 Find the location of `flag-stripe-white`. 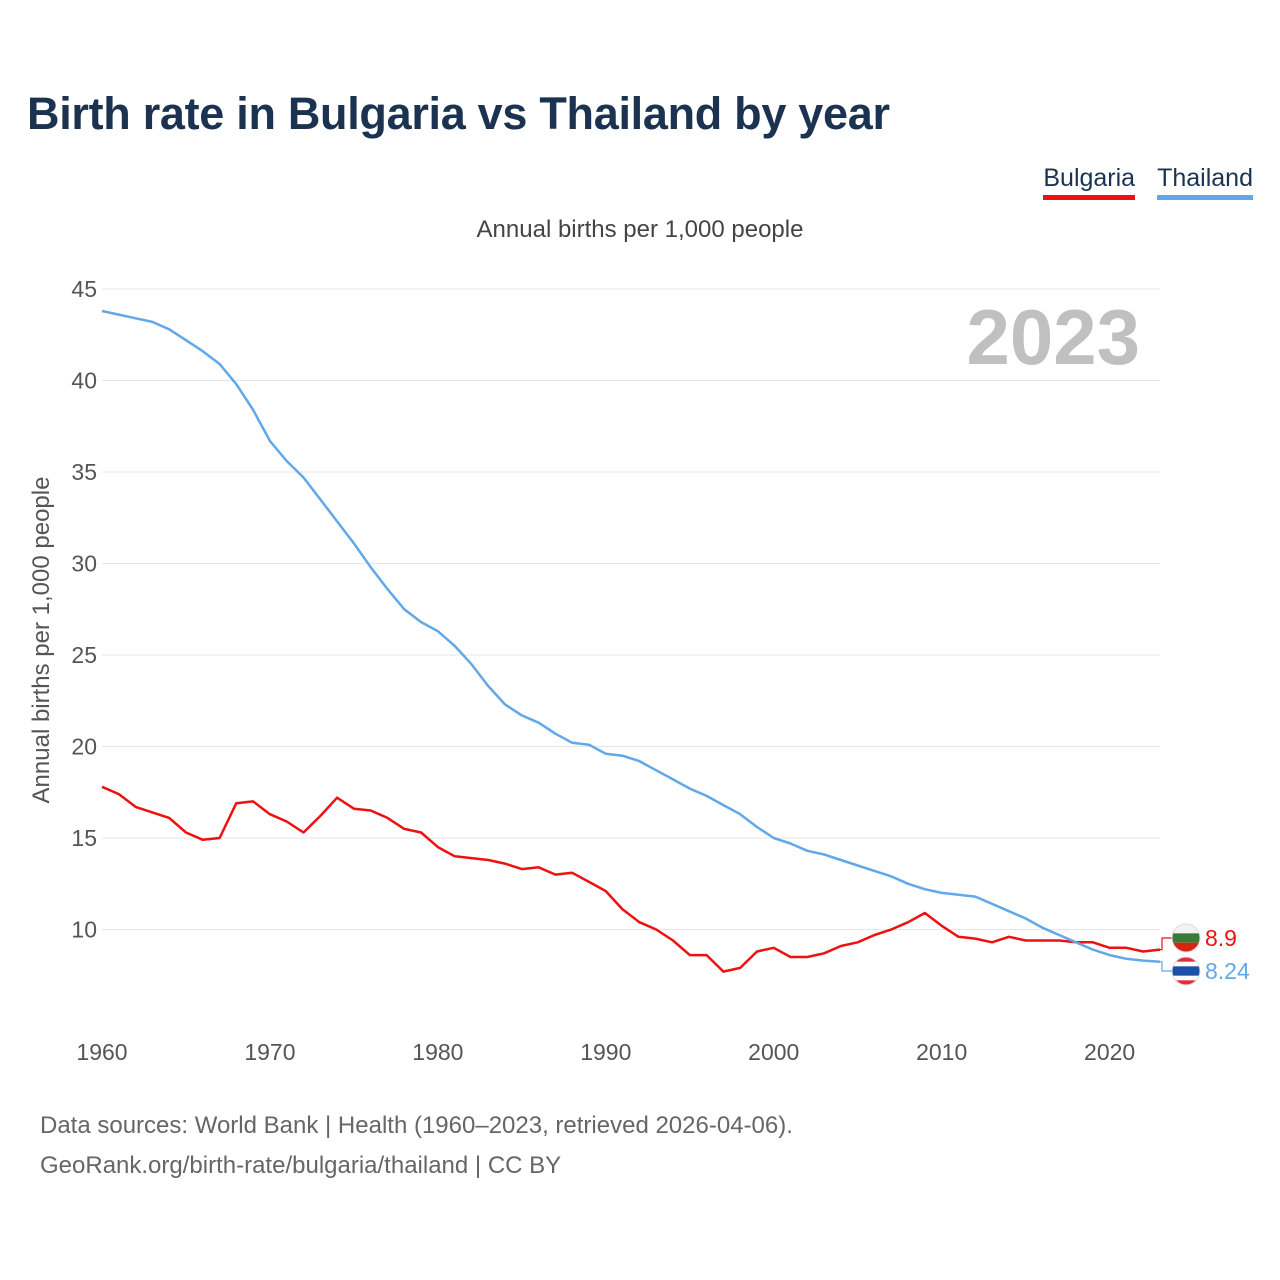

flag-stripe-white is located at coordinates (1186, 929).